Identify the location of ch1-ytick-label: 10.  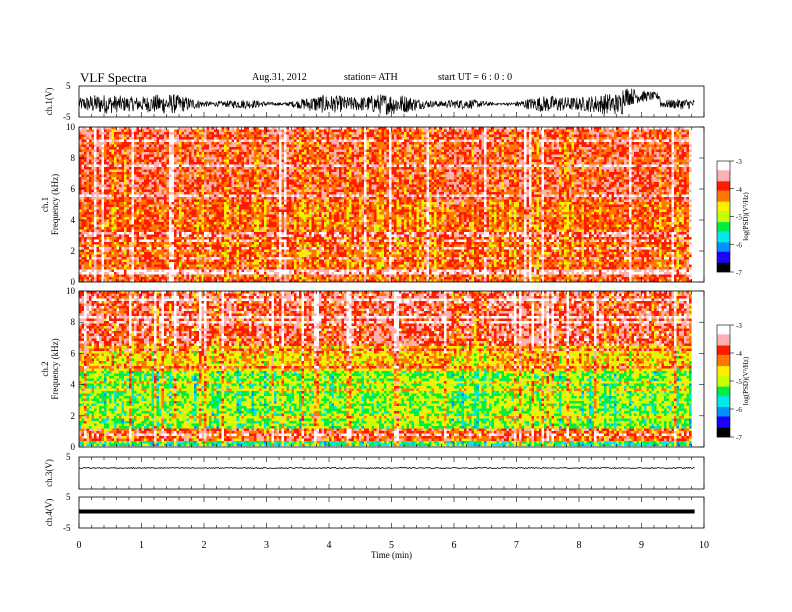
(71, 127).